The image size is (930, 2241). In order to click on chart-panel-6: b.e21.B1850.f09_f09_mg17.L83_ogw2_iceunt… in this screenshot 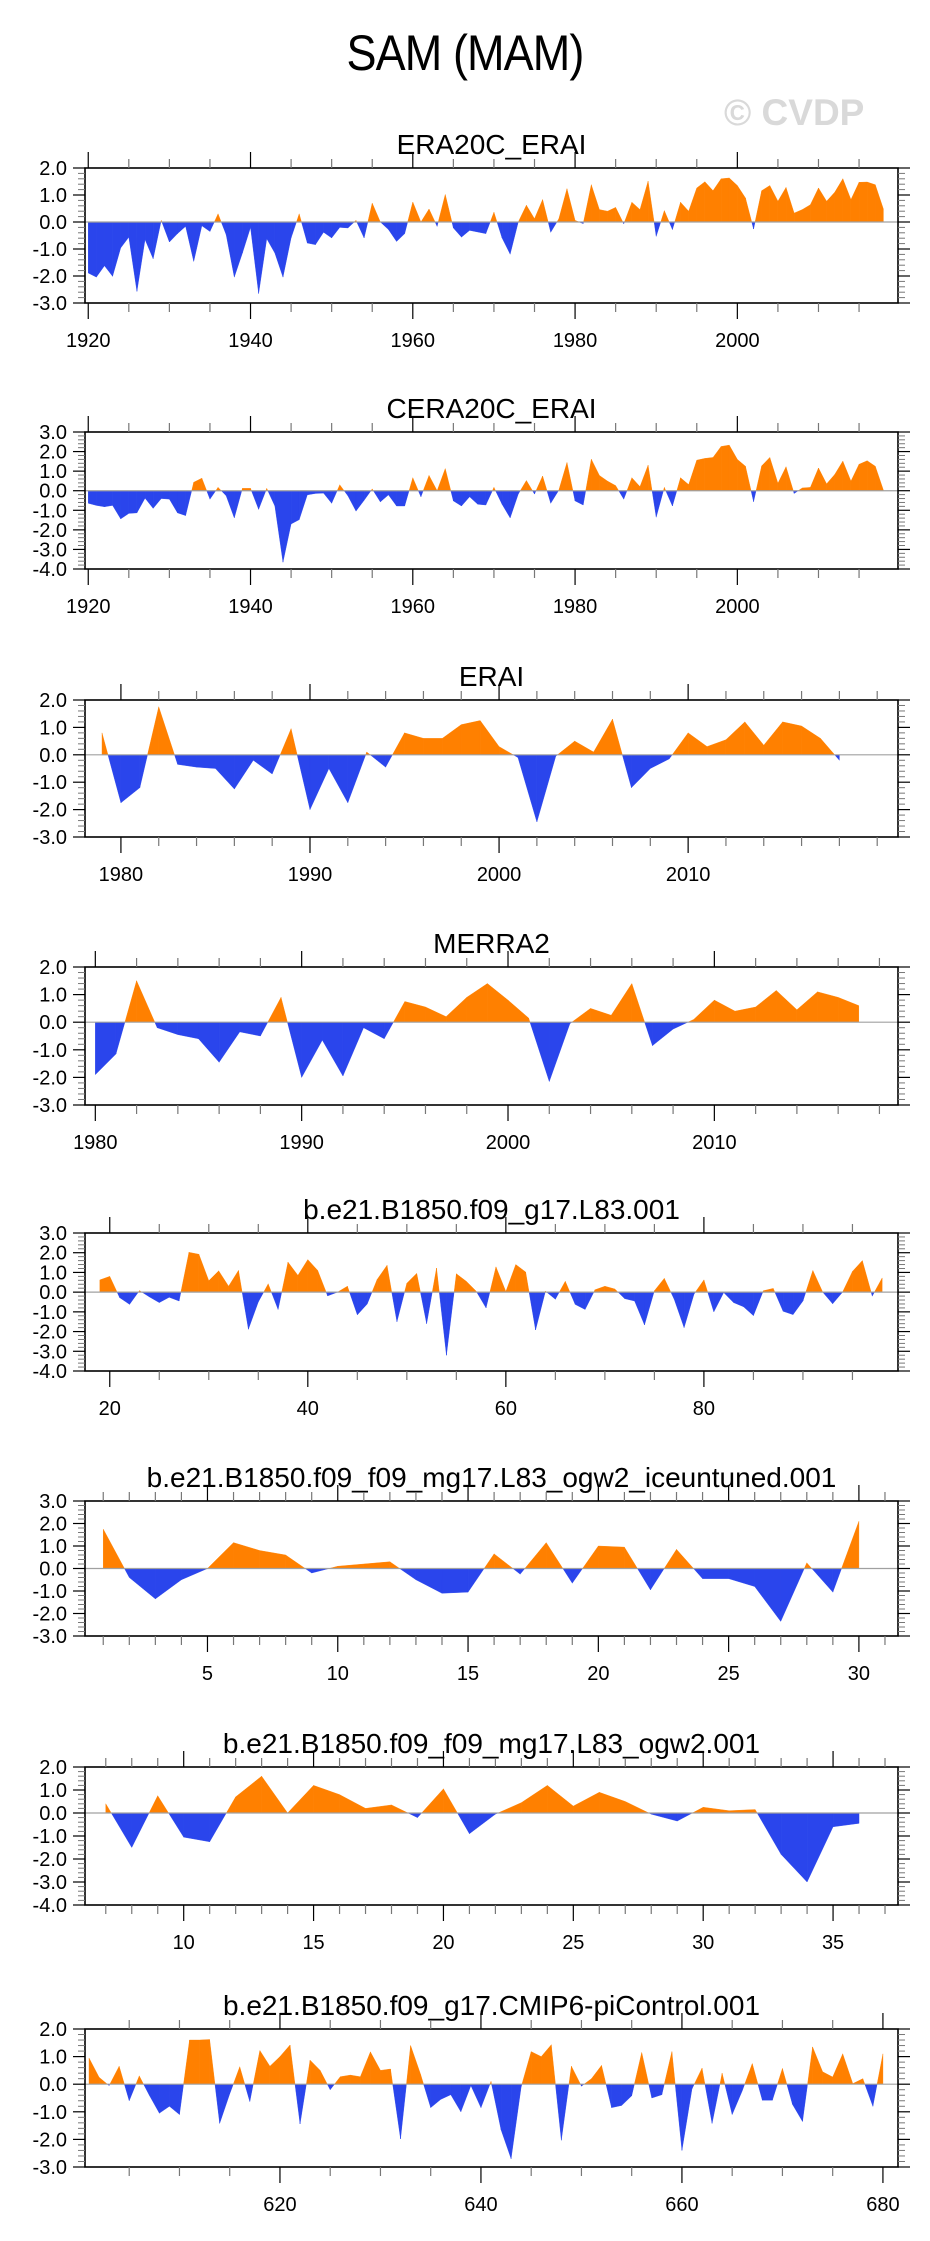, I will do `click(471, 1573)`.